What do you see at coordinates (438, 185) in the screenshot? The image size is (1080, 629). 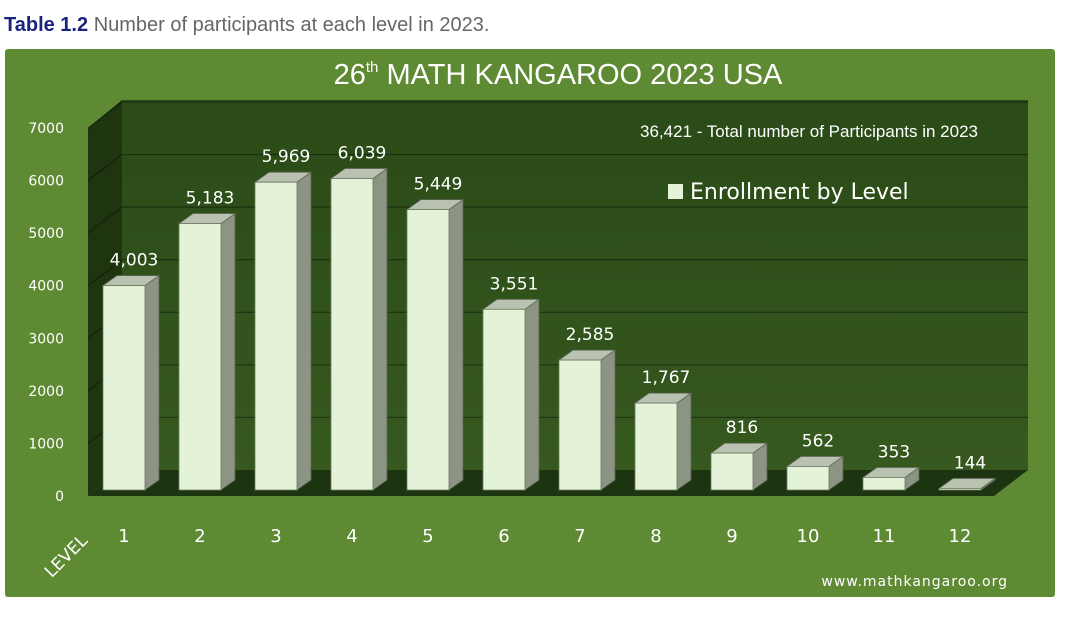 I see `bar-data-label: 5,449` at bounding box center [438, 185].